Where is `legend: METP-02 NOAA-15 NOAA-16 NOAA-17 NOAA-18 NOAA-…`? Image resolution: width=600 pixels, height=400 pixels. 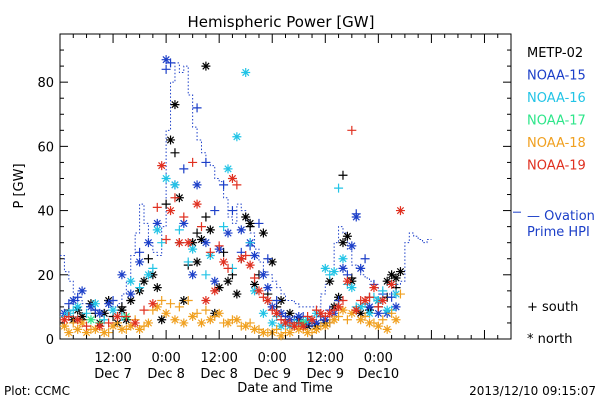
legend: METP-02 NOAA-15 NOAA-16 NOAA-17 NOAA-18 NOAA-… is located at coordinates (556, 110).